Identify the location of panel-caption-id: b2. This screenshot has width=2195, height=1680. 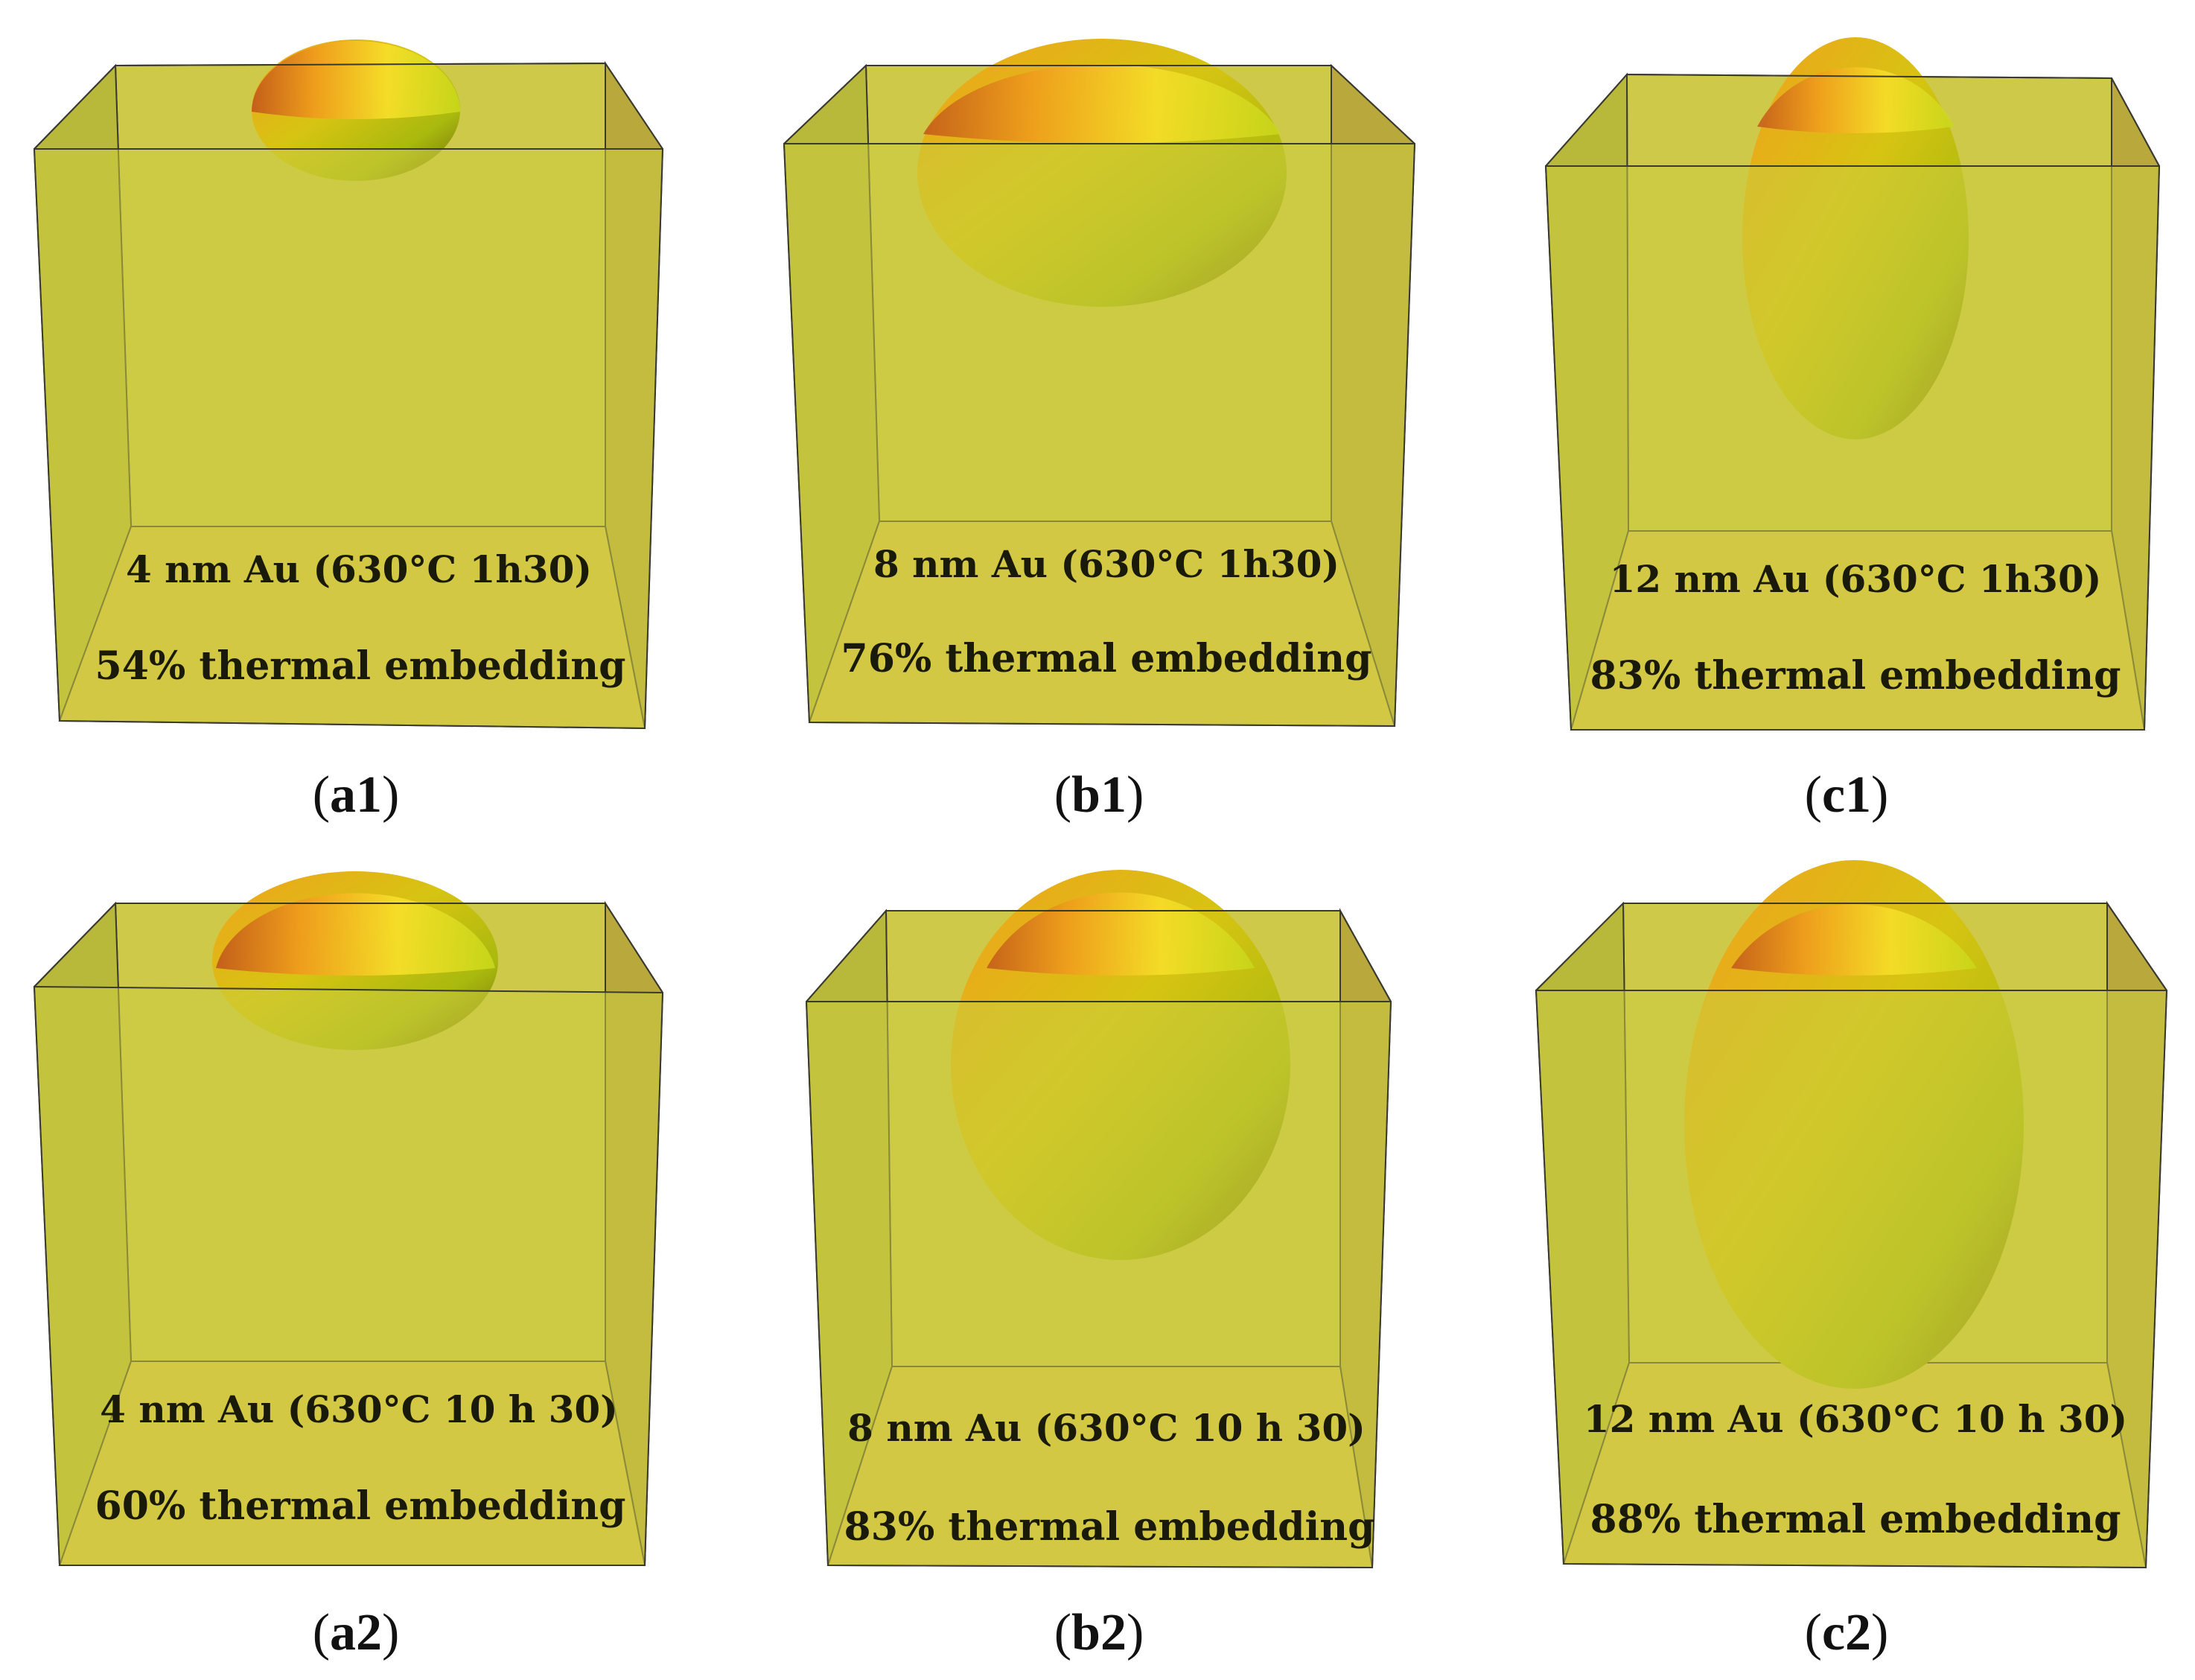
(1099, 1632).